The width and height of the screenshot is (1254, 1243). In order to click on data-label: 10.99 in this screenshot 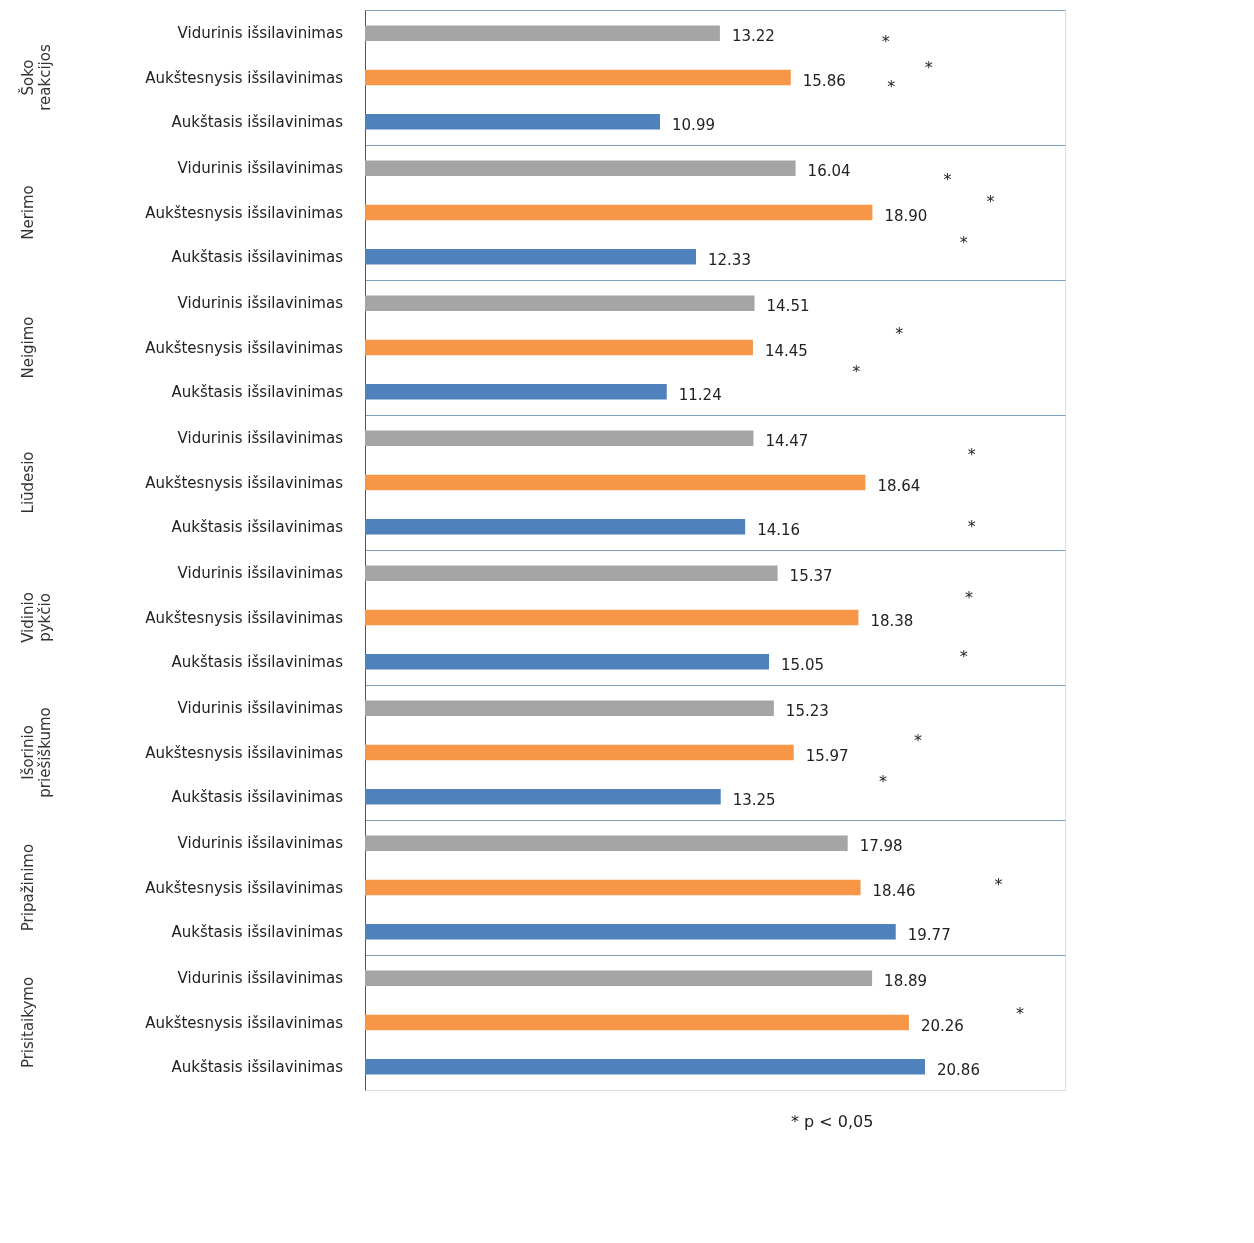, I will do `click(693, 124)`.